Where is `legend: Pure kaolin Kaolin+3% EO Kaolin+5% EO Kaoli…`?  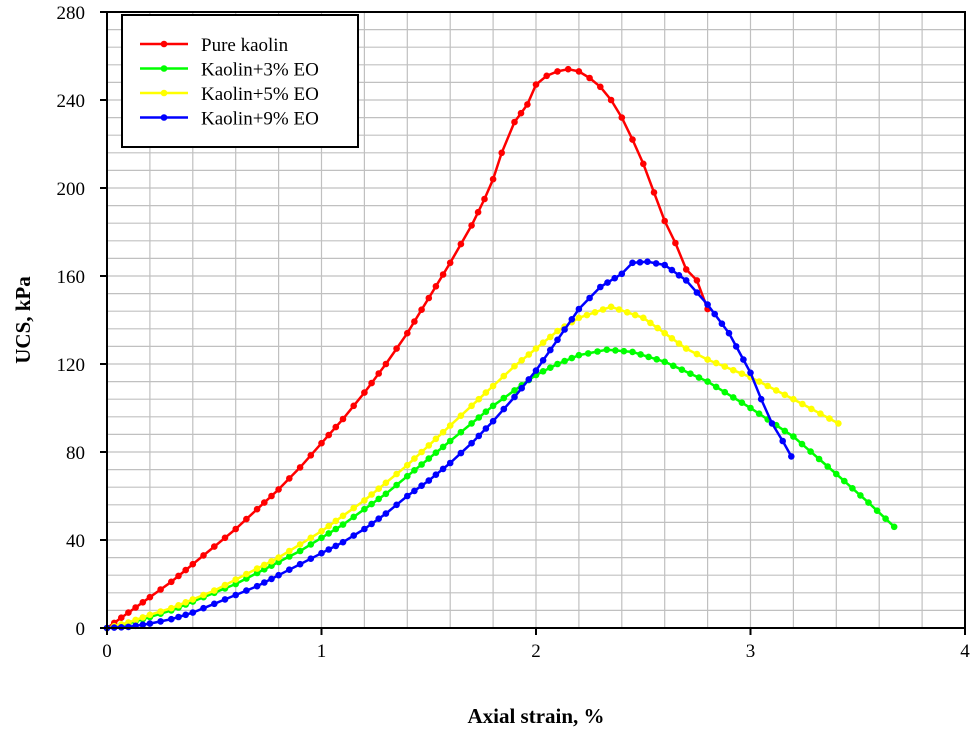
legend: Pure kaolin Kaolin+3% EO Kaolin+5% EO Kaoli… is located at coordinates (240, 81).